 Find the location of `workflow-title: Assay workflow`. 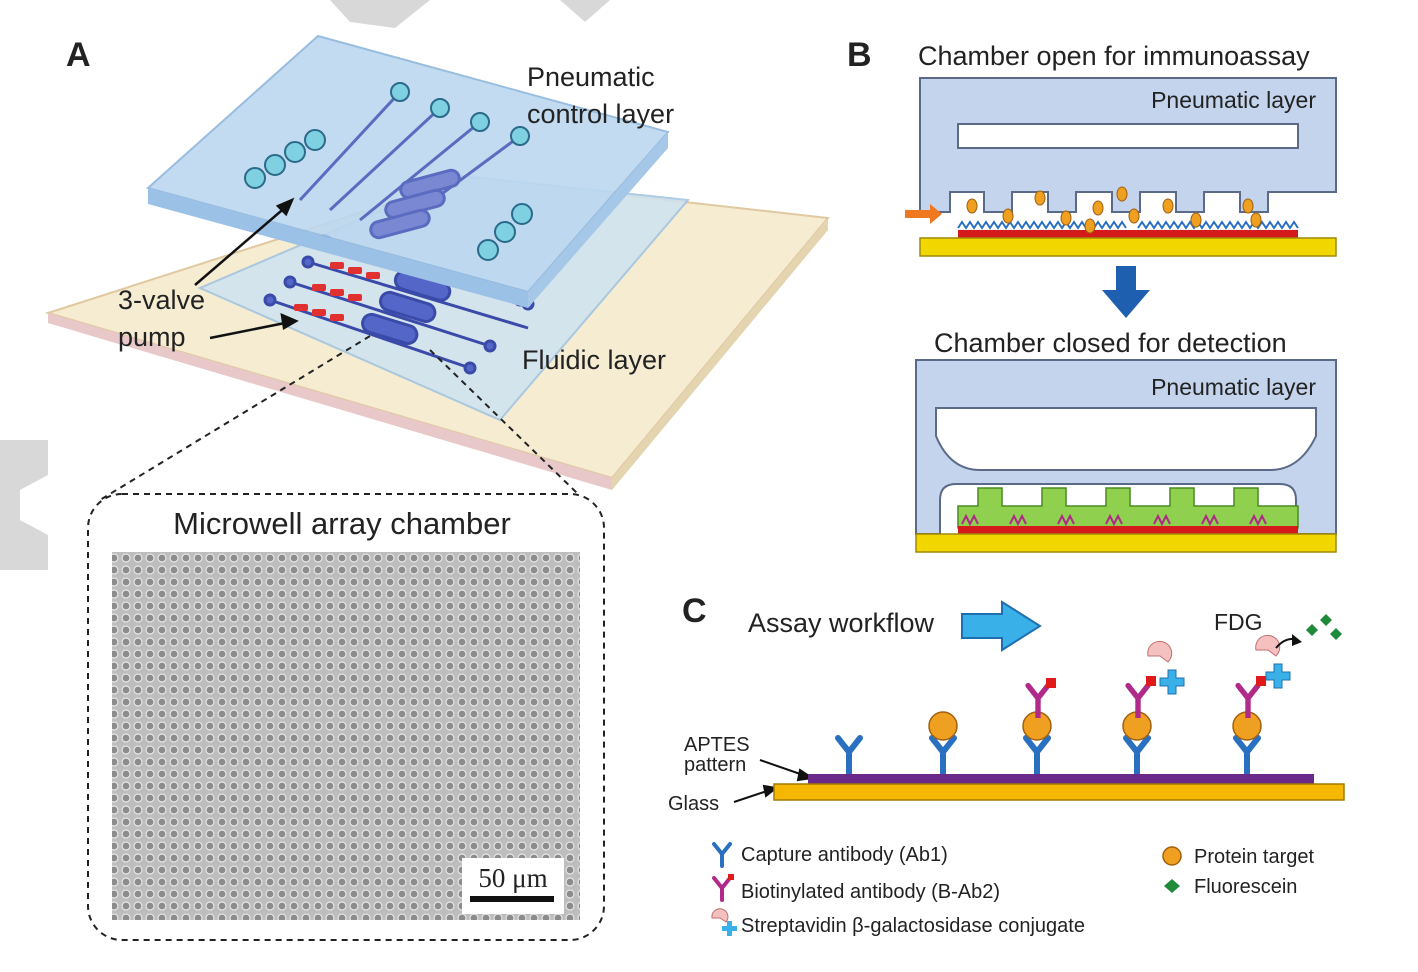

workflow-title: Assay workflow is located at coordinates (841, 623).